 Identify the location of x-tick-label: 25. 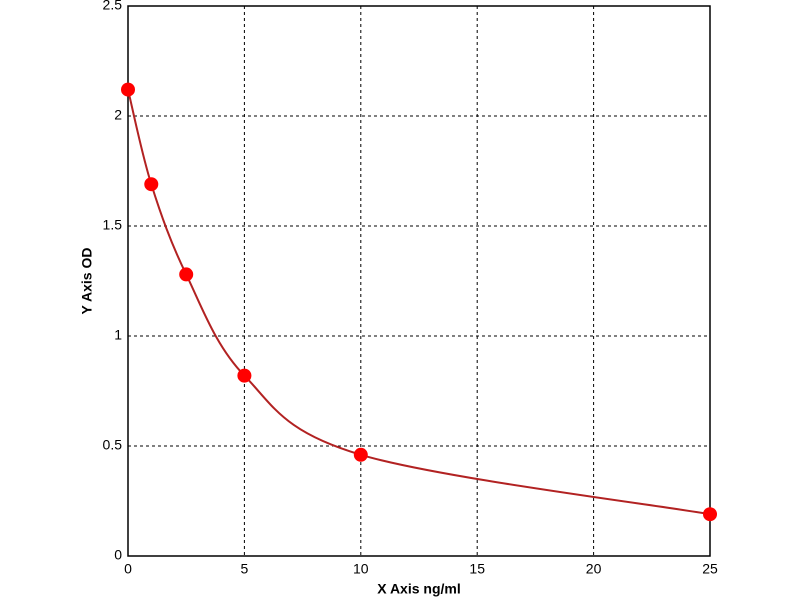
(710, 569).